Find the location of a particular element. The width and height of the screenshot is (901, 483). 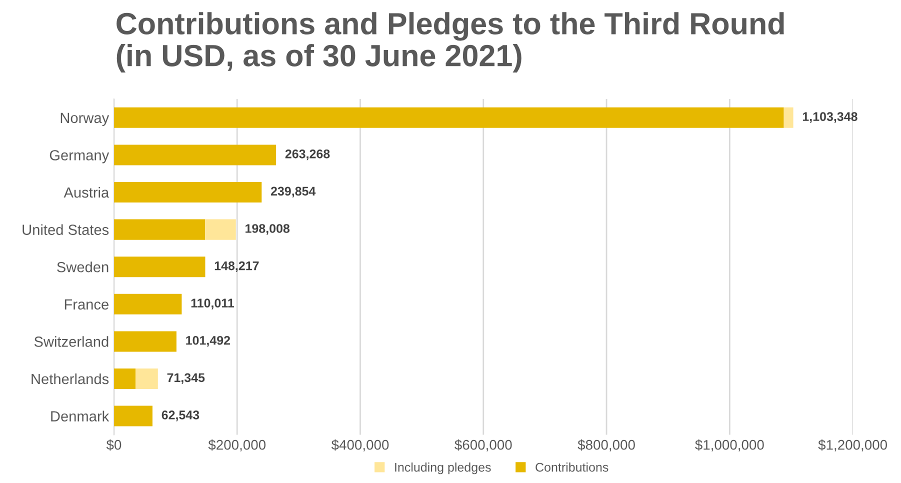

total-label: 263,268 is located at coordinates (307, 154).